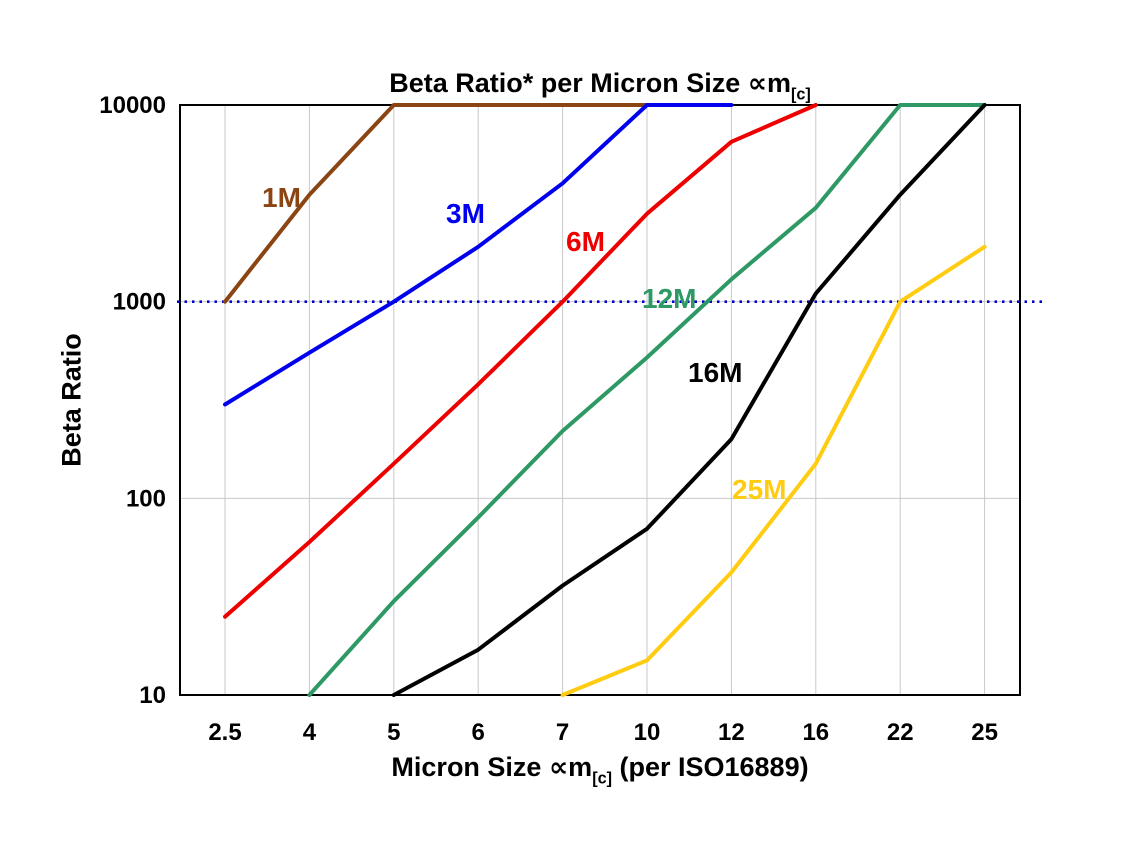 This screenshot has width=1134, height=852. What do you see at coordinates (310, 732) in the screenshot?
I see `x-tick-label: 4` at bounding box center [310, 732].